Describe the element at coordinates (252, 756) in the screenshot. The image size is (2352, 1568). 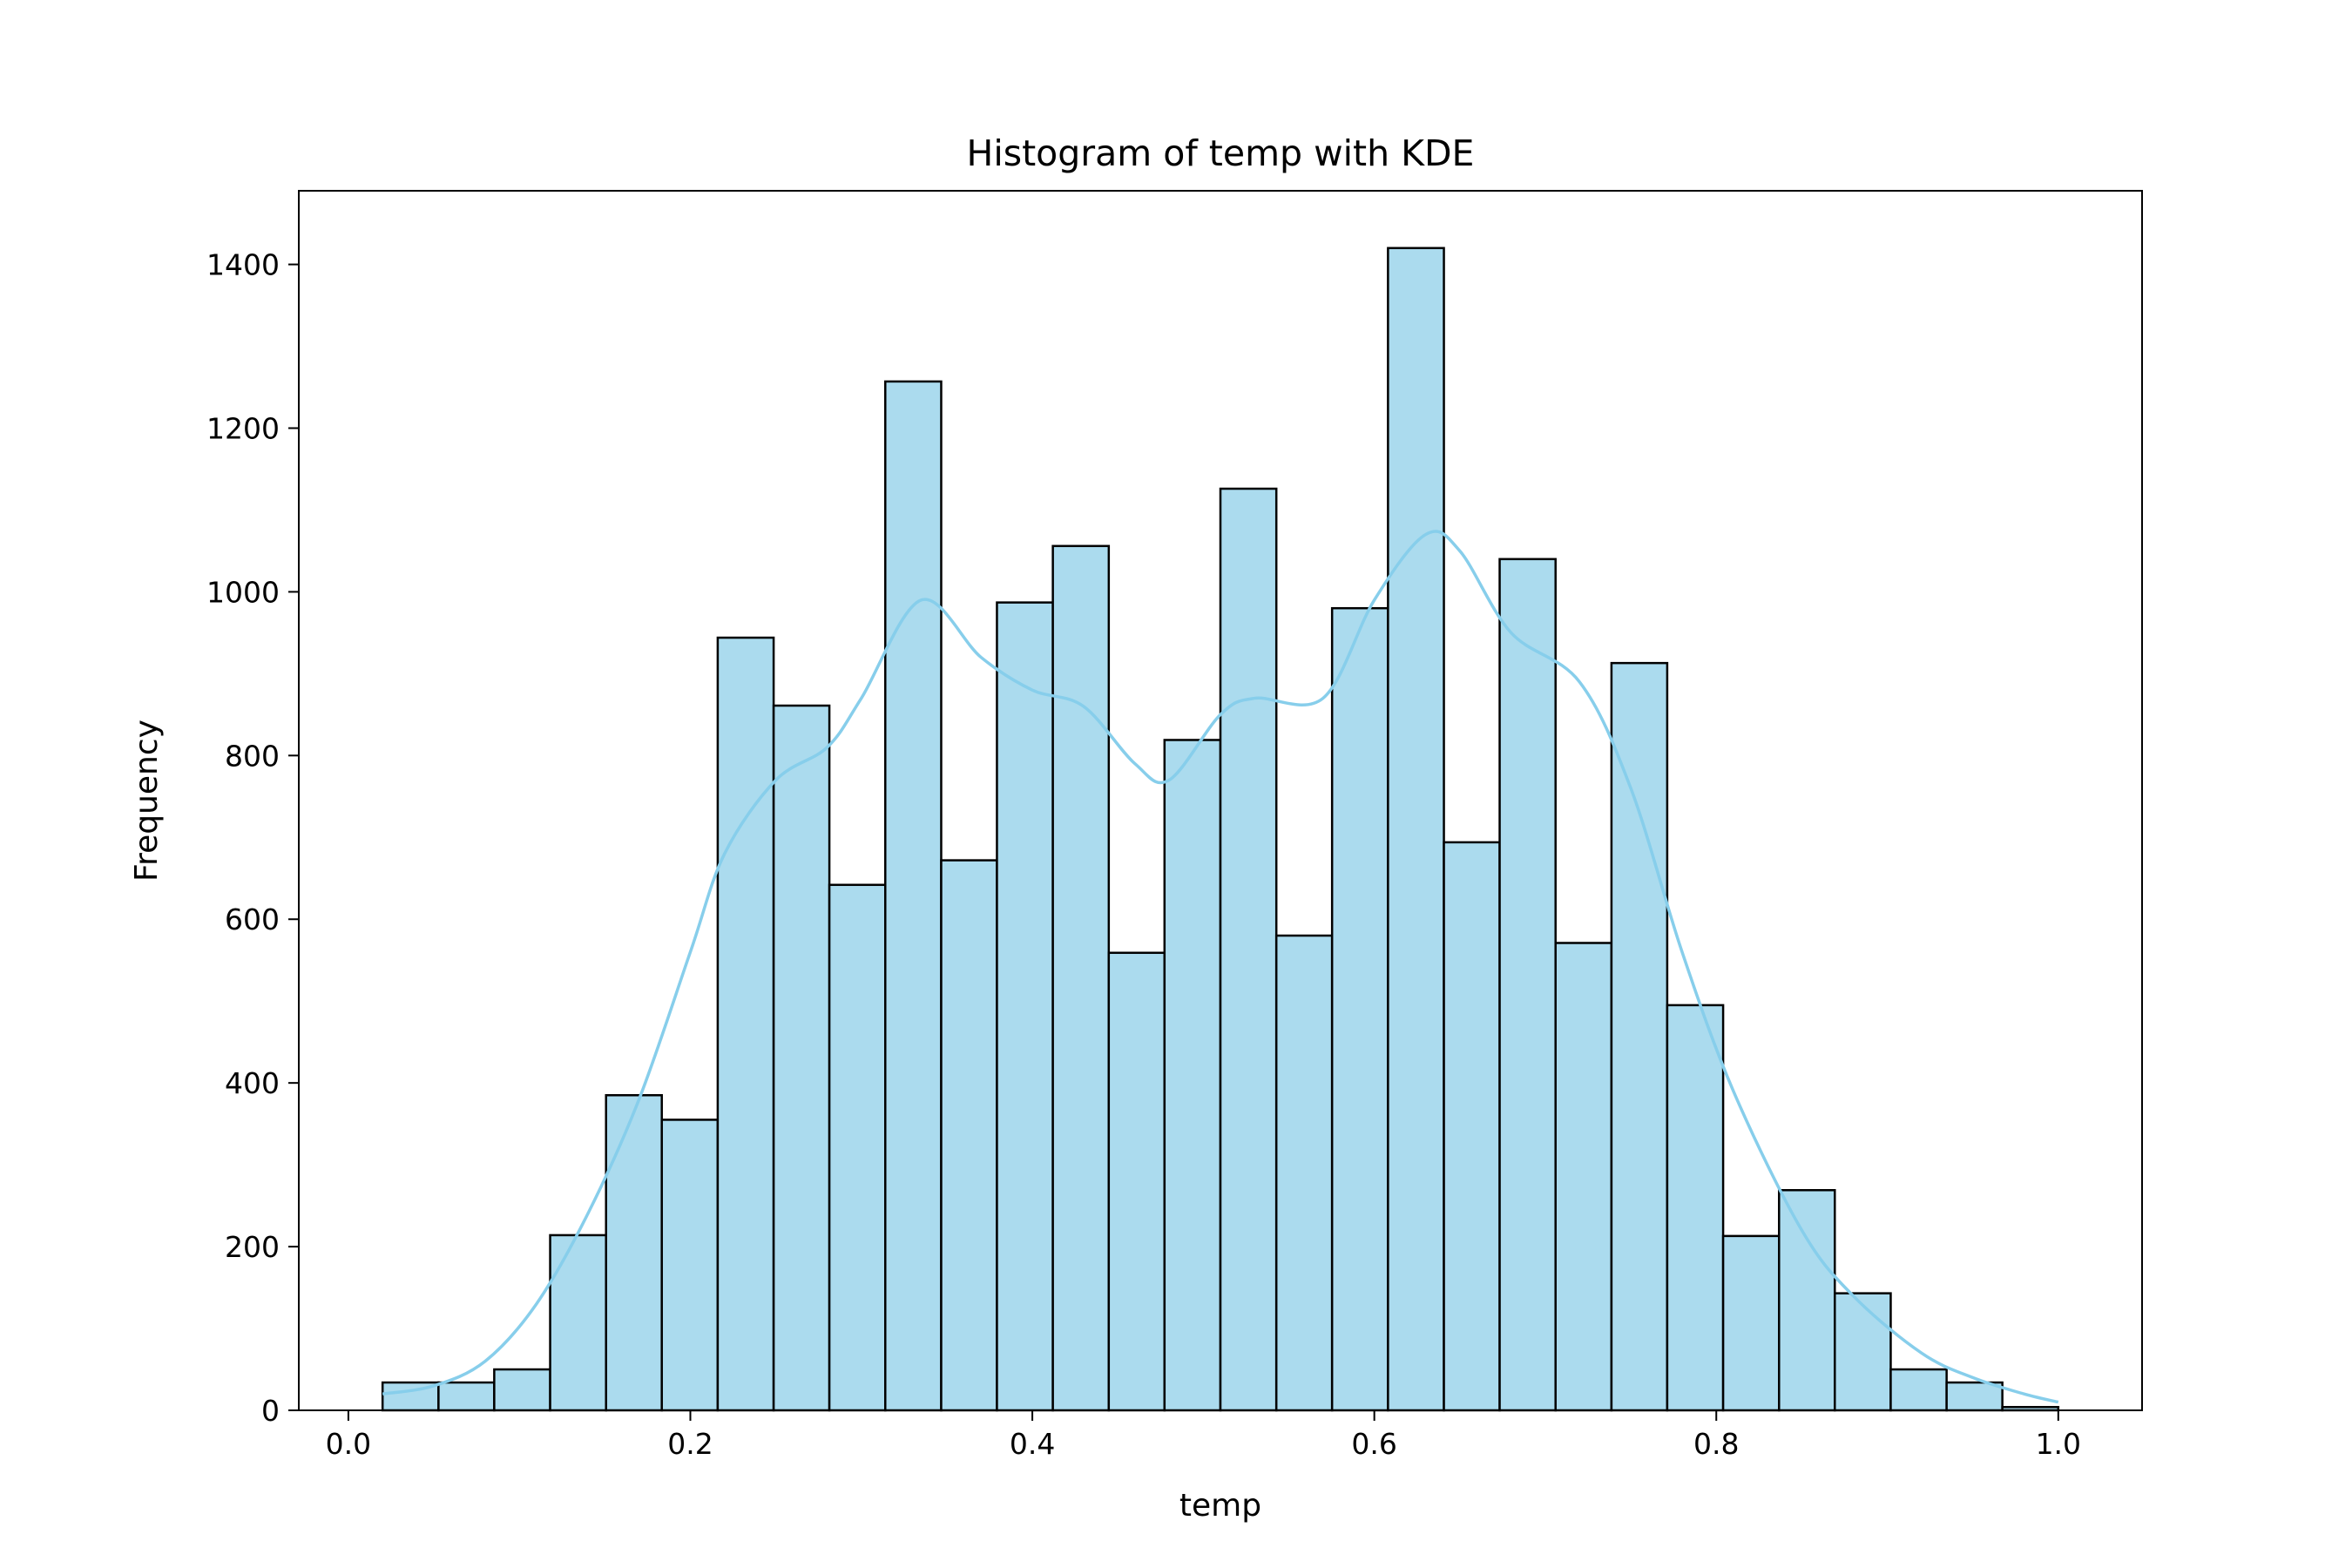
I see `y-tick-label: 800` at that location.